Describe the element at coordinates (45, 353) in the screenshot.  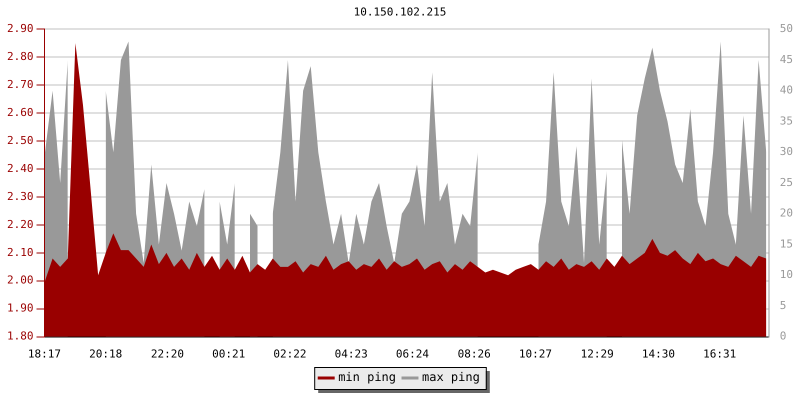
I see `x-tick-label: 18:17` at that location.